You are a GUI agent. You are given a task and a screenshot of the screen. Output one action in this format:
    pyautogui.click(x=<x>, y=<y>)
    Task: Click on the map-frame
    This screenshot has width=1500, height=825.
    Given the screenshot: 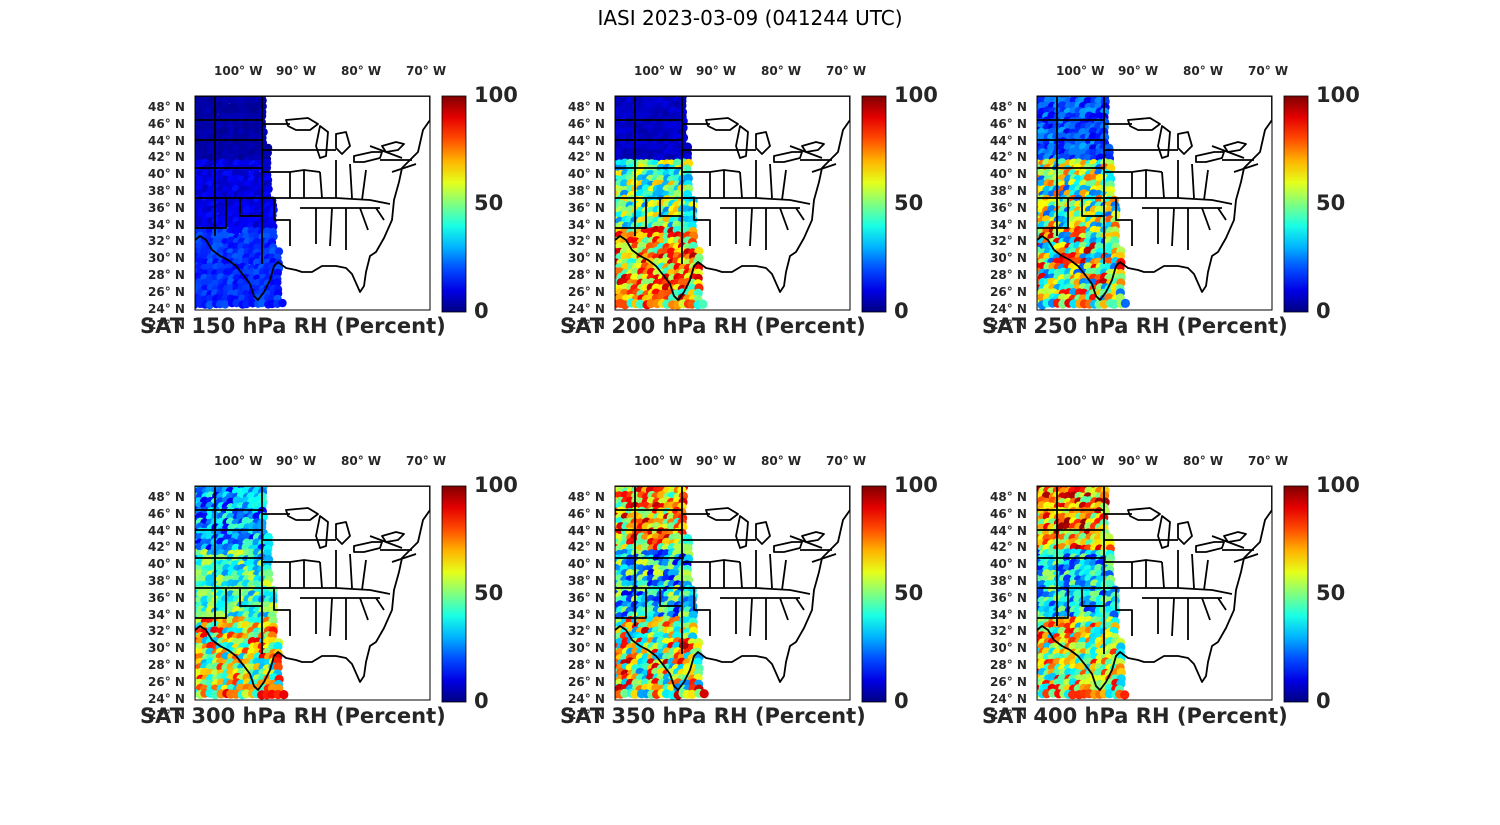 What is the action you would take?
    pyautogui.click(x=1154, y=203)
    